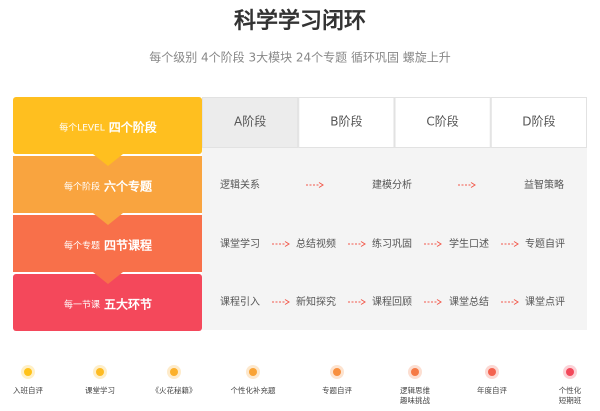 The height and width of the screenshot is (411, 600). I want to click on tab-label: D阶段, so click(538, 121).